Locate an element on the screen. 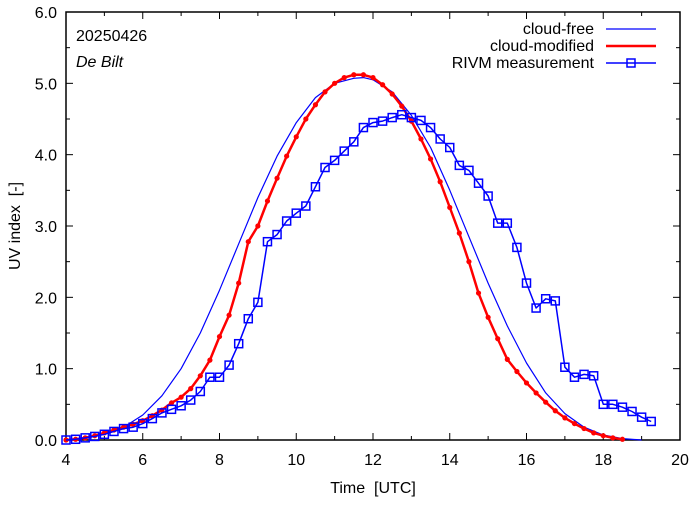 This screenshot has height=506, width=694. legend-marker-rivm-measurement is located at coordinates (631, 63).